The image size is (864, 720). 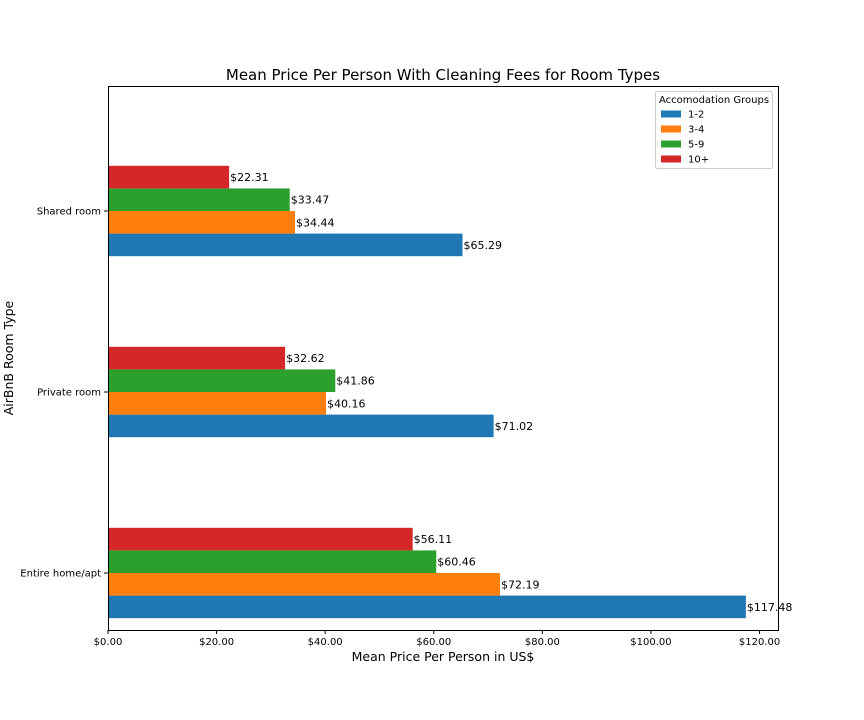 I want to click on legend: Accomodation Groups 1-2 3-4 5-9 10+, so click(x=714, y=130).